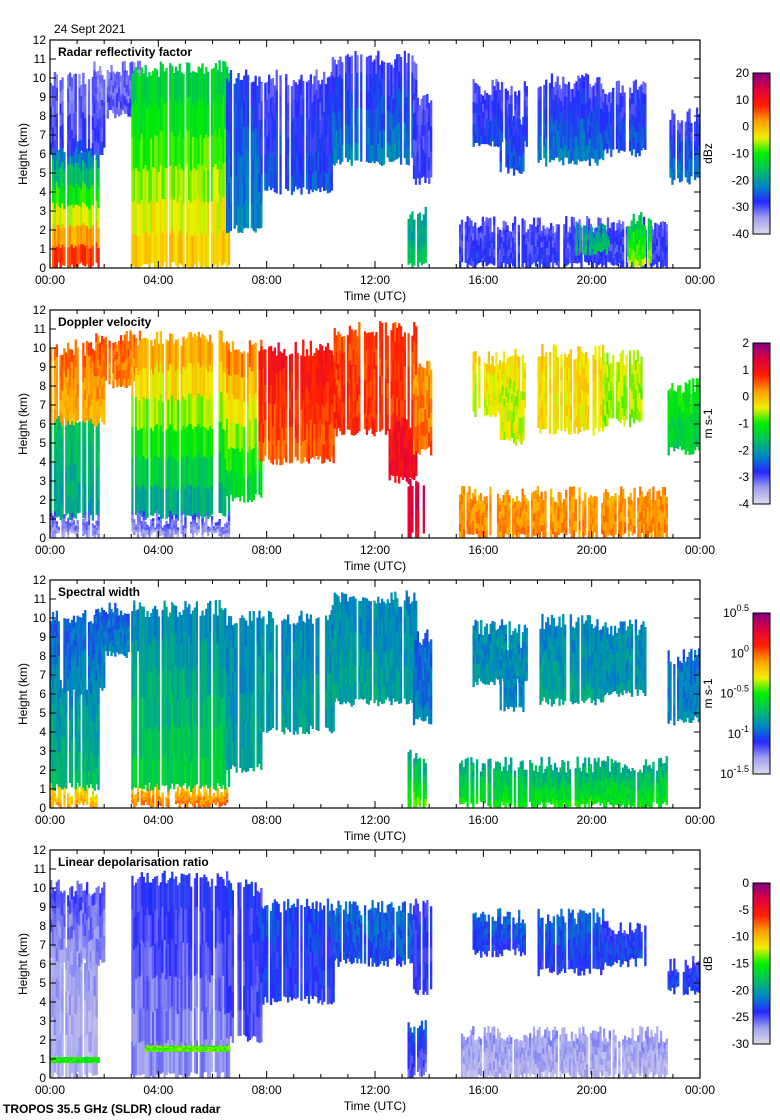  I want to click on colorbar-swatch, so click(761, 186).